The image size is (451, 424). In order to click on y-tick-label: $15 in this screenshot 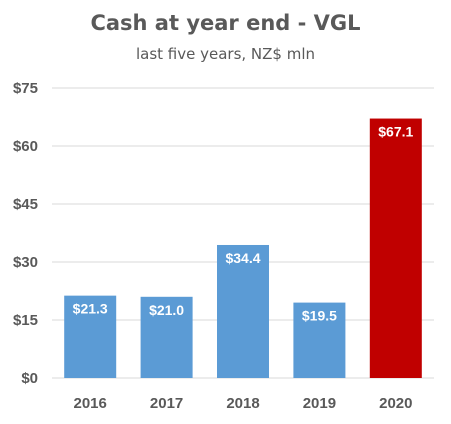, I will do `click(25, 320)`.